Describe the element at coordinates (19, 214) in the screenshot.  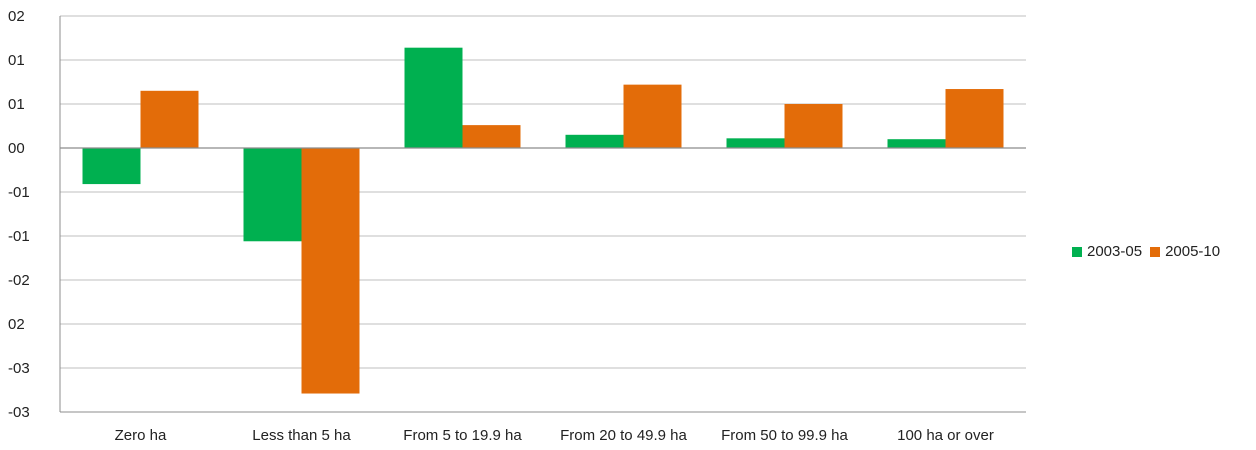
I see `y-tick-labels: 02 01 01 00 -01 -01 -02 02 -03 -03` at that location.